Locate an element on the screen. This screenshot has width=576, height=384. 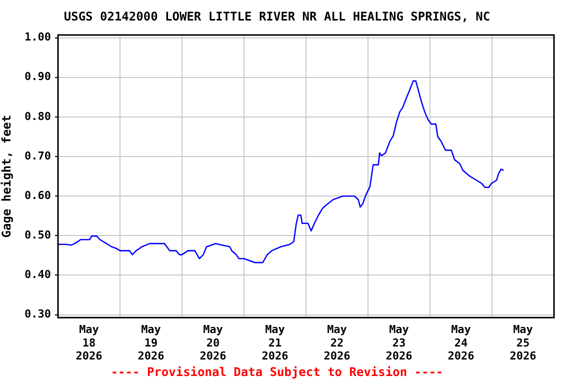
x-tick-label: May 20 2026 is located at coordinates (213, 342).